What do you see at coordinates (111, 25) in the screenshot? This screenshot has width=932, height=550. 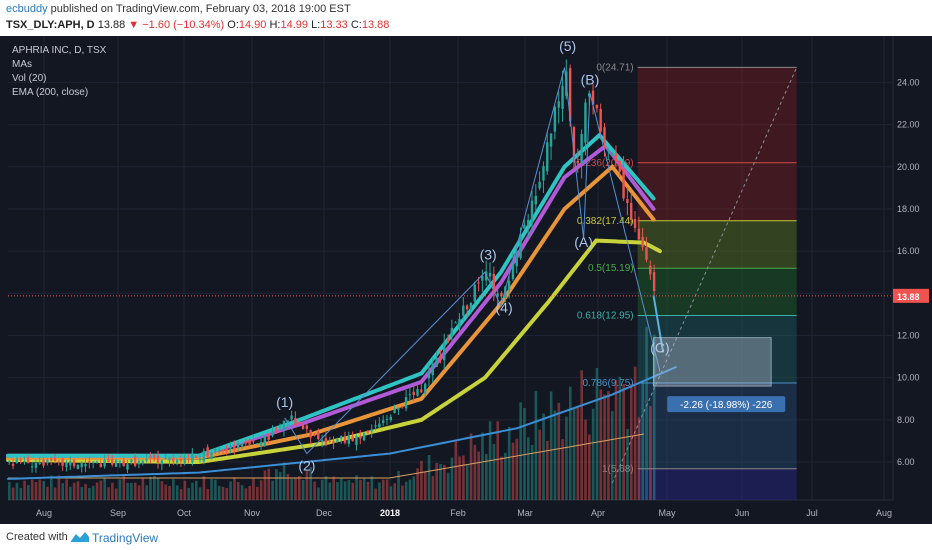 I see `last-price: 13.88` at bounding box center [111, 25].